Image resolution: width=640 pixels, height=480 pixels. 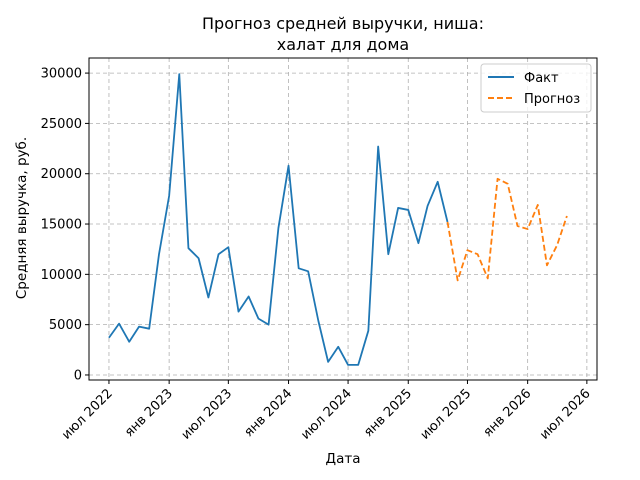 I want to click on y-axis-title: Средняя выручка, руб., so click(x=22, y=218).